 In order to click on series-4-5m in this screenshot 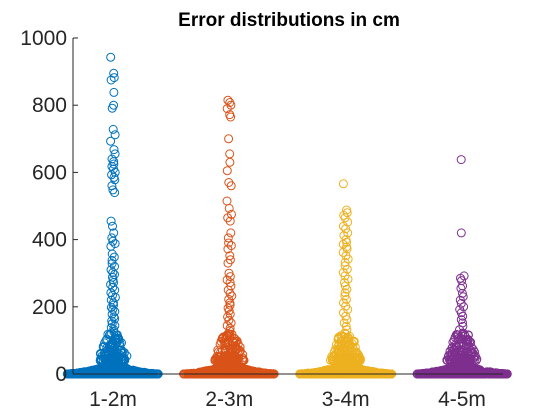, I will do `click(462, 267)`.